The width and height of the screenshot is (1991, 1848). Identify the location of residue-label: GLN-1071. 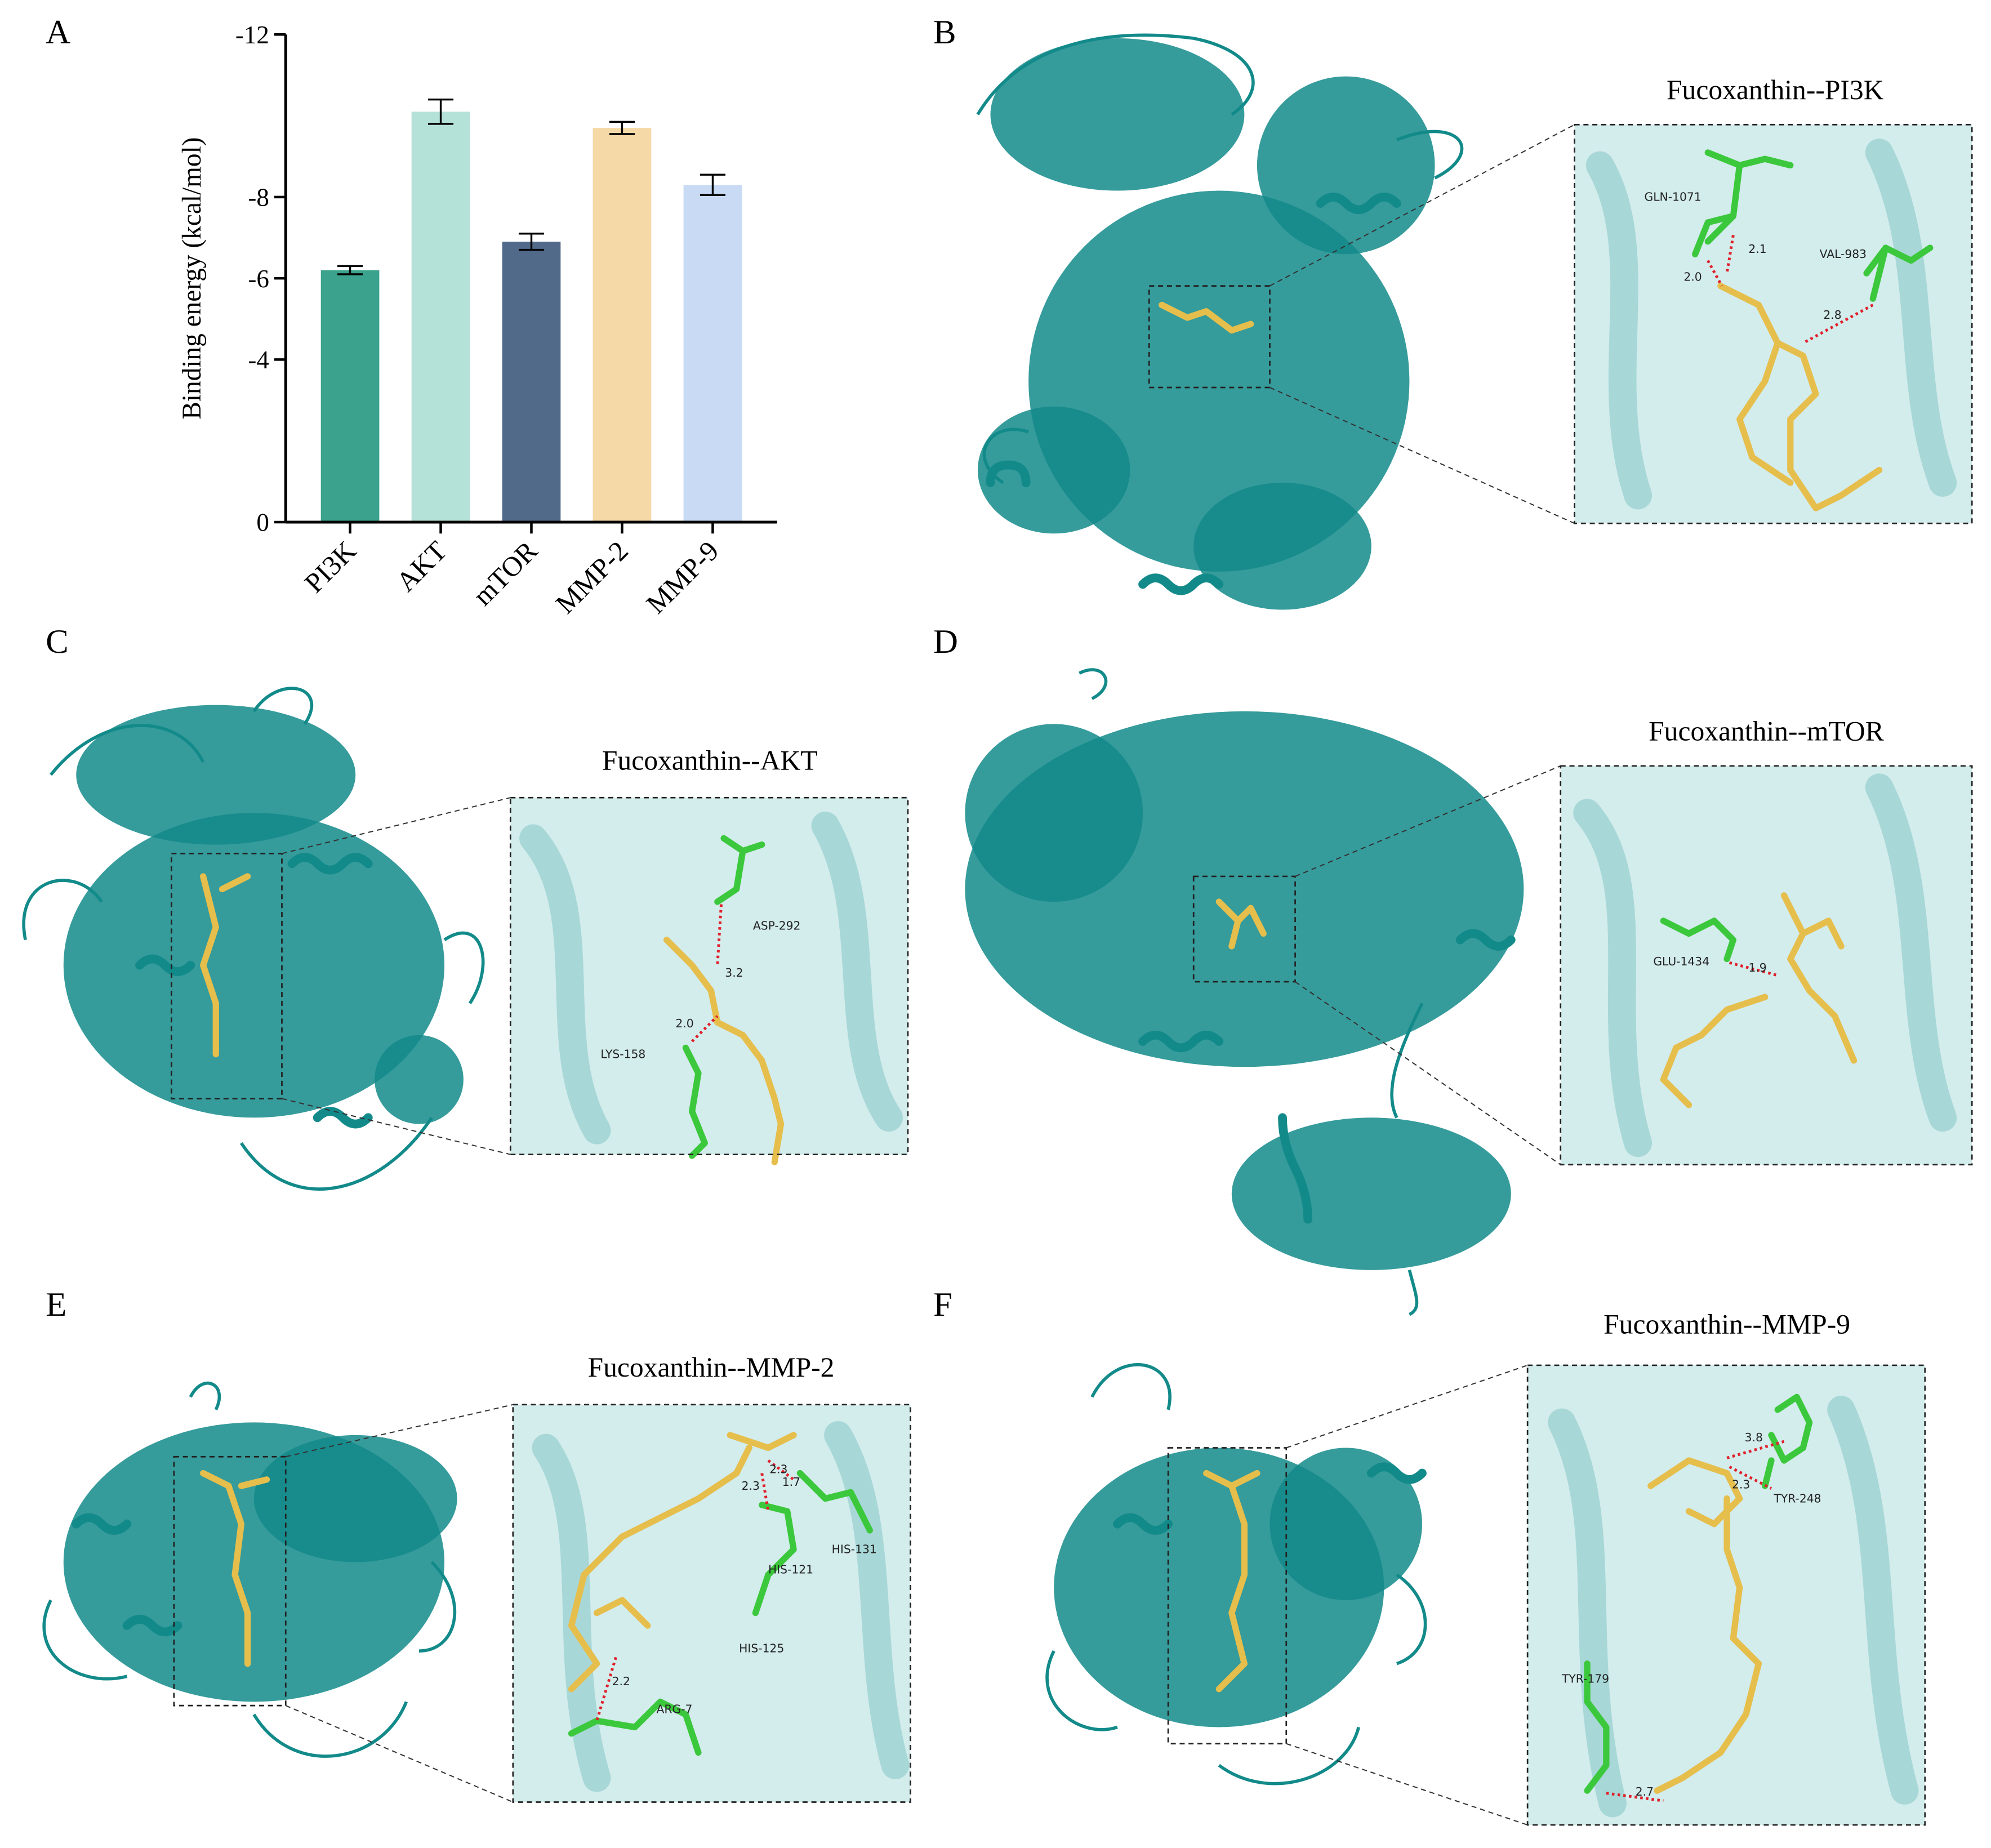
(1674, 197).